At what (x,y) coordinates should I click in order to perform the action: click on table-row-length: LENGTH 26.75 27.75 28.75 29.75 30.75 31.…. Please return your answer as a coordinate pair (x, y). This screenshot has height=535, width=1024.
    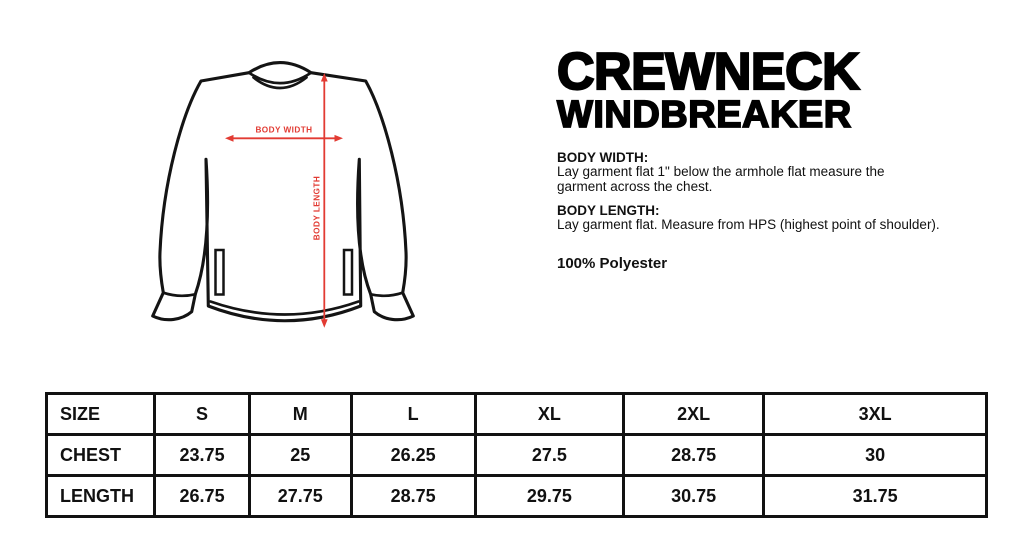
    Looking at the image, I should click on (516, 496).